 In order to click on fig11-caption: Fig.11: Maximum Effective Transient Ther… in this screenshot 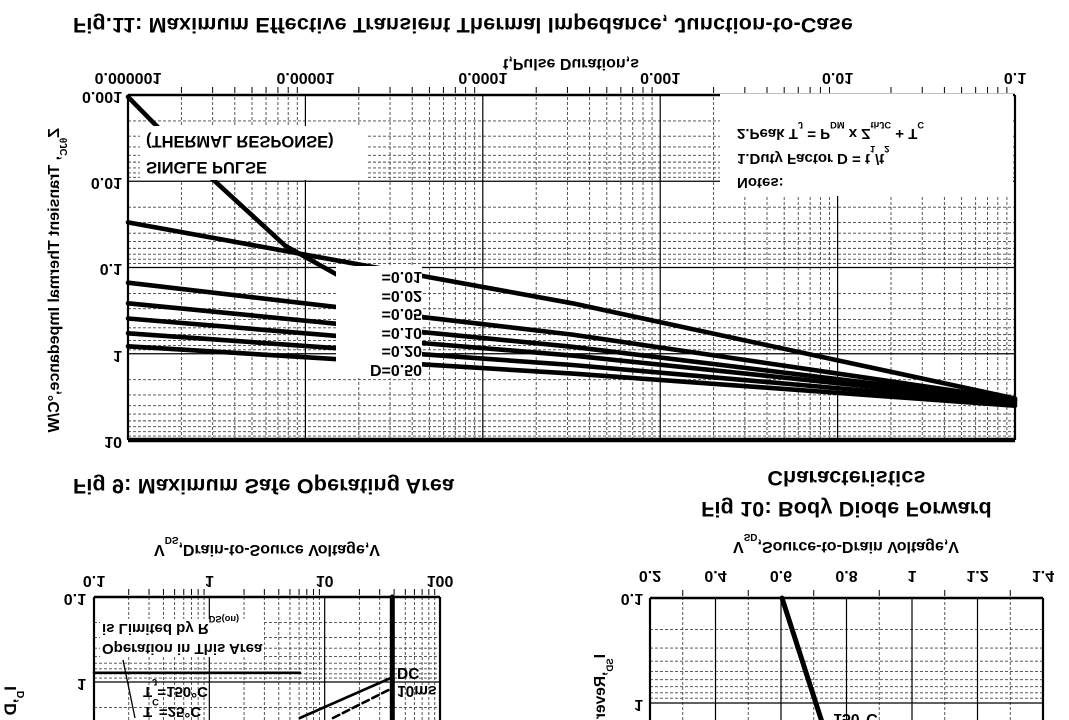, I will do `click(463, 25)`.